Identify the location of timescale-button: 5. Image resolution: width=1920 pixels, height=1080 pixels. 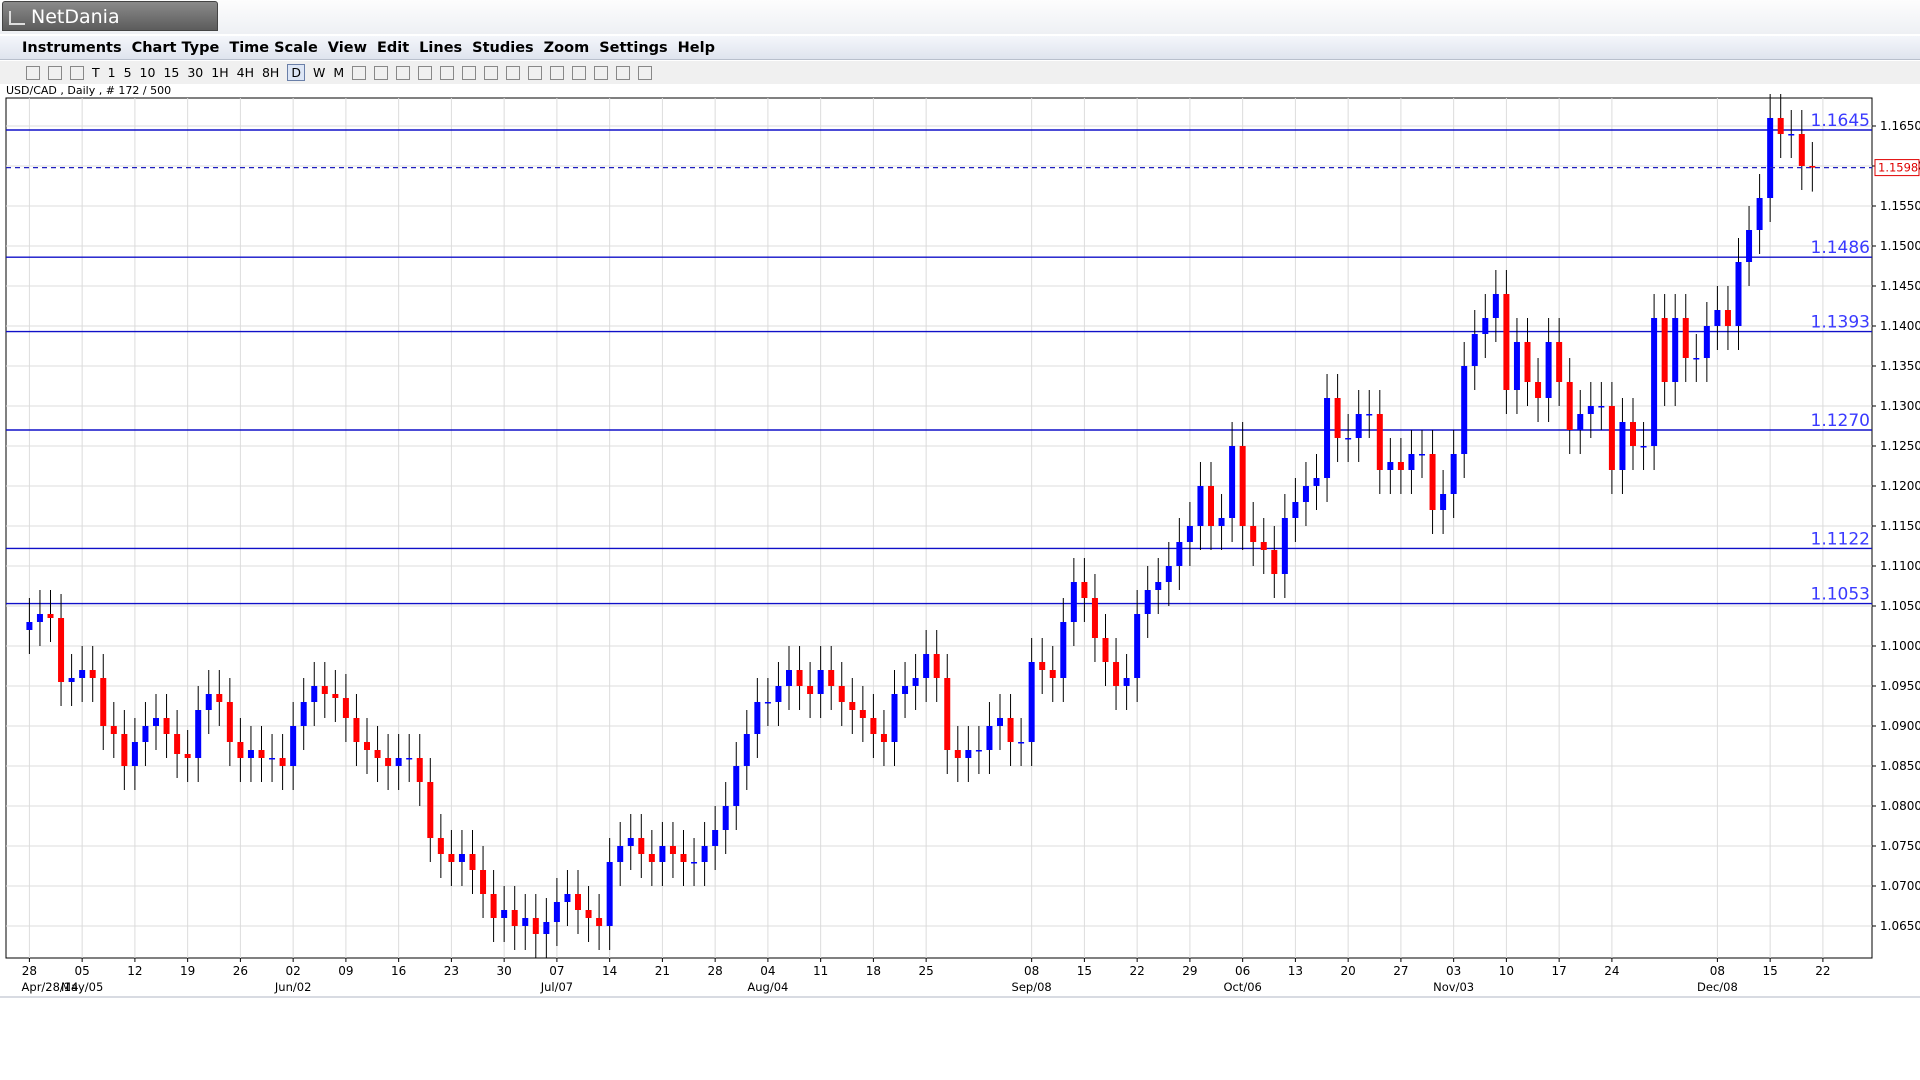
(127, 72).